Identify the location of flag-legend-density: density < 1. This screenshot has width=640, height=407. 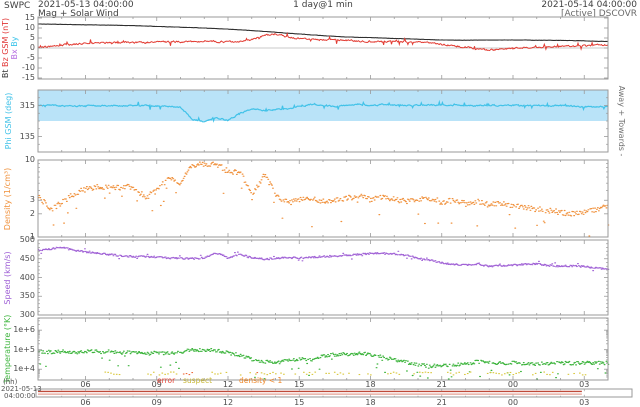
(261, 380).